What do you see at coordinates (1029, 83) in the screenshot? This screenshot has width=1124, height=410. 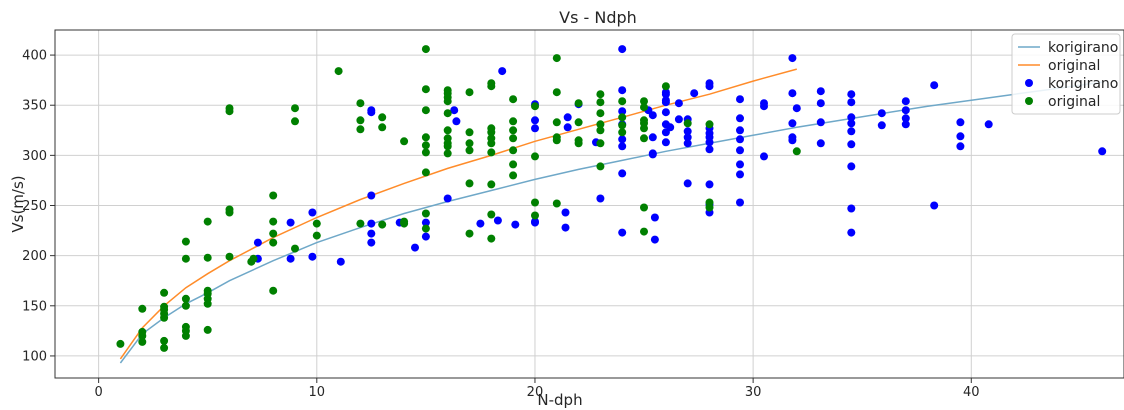 I see `legend-swatch` at bounding box center [1029, 83].